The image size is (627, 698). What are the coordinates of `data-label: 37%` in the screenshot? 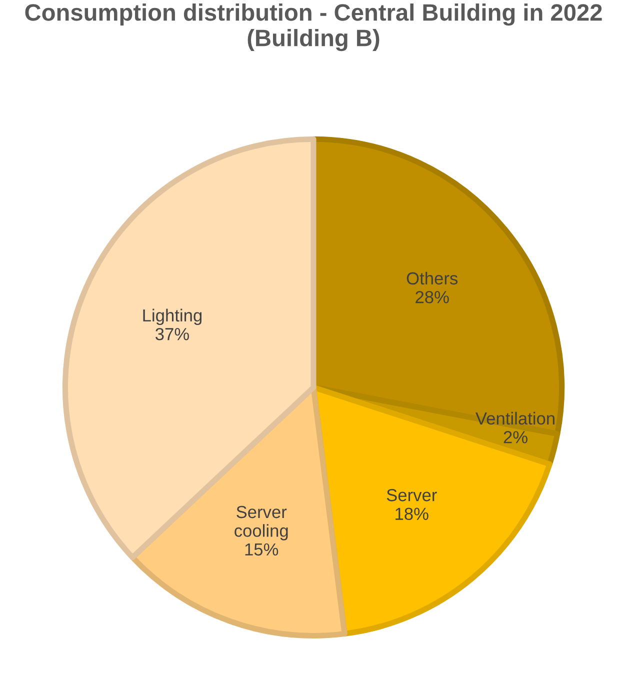 It's located at (172, 334).